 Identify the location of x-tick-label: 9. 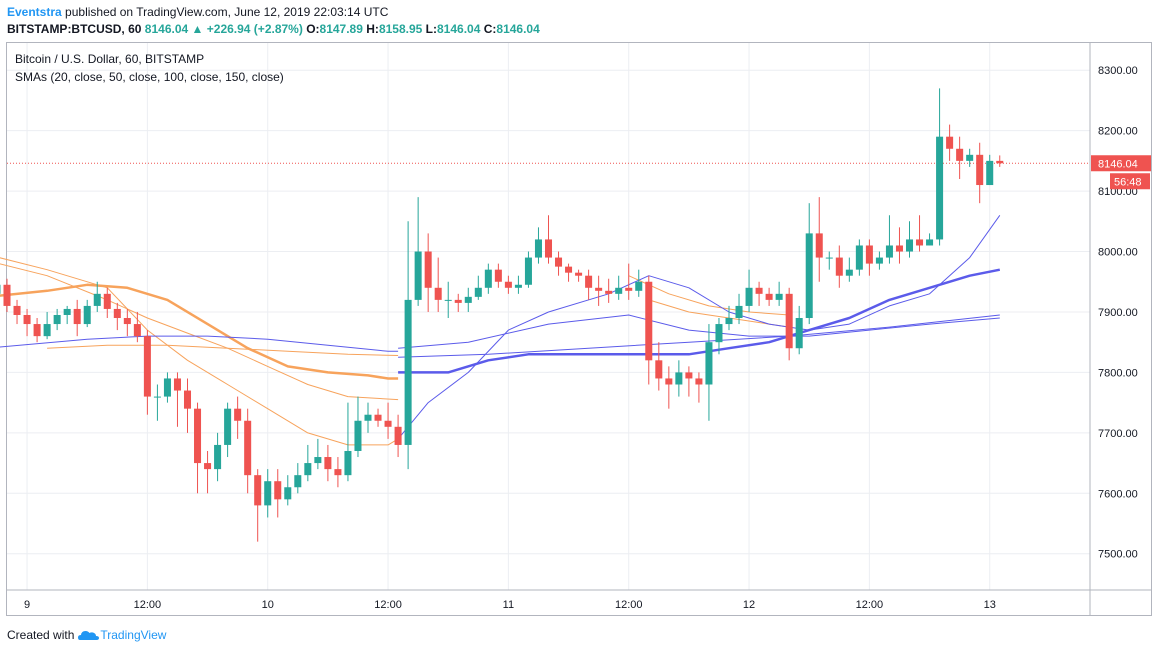
(27, 605).